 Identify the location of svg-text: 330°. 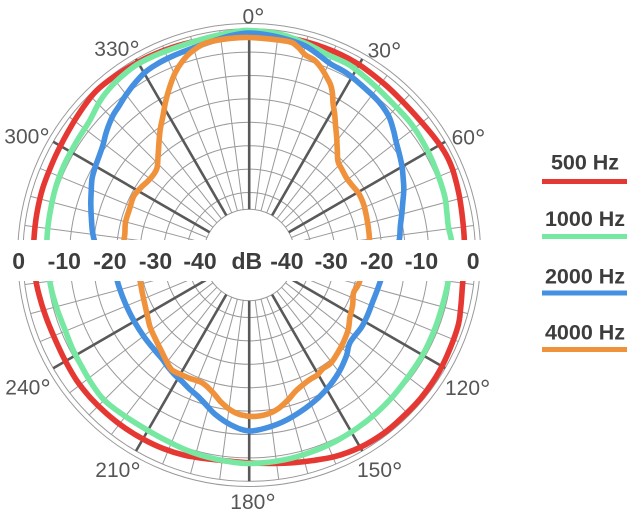
(116, 50).